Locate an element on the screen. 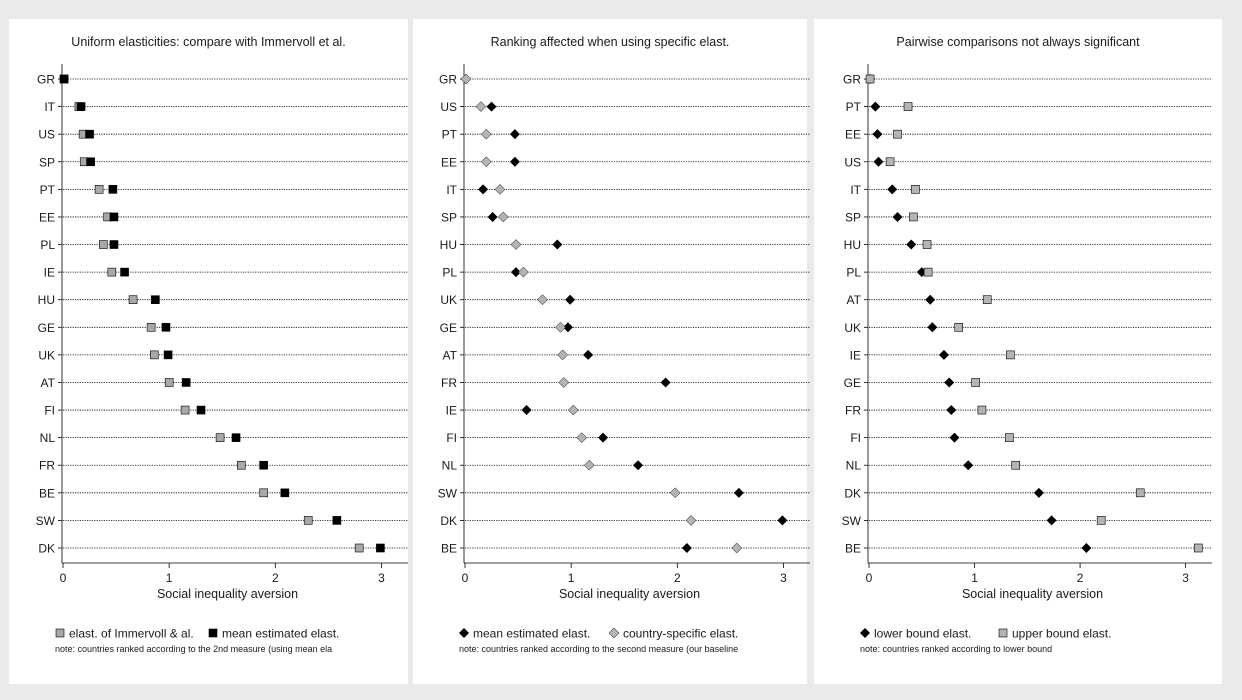 Image resolution: width=1242 pixels, height=700 pixels. y-tick-label: IT is located at coordinates (49, 107).